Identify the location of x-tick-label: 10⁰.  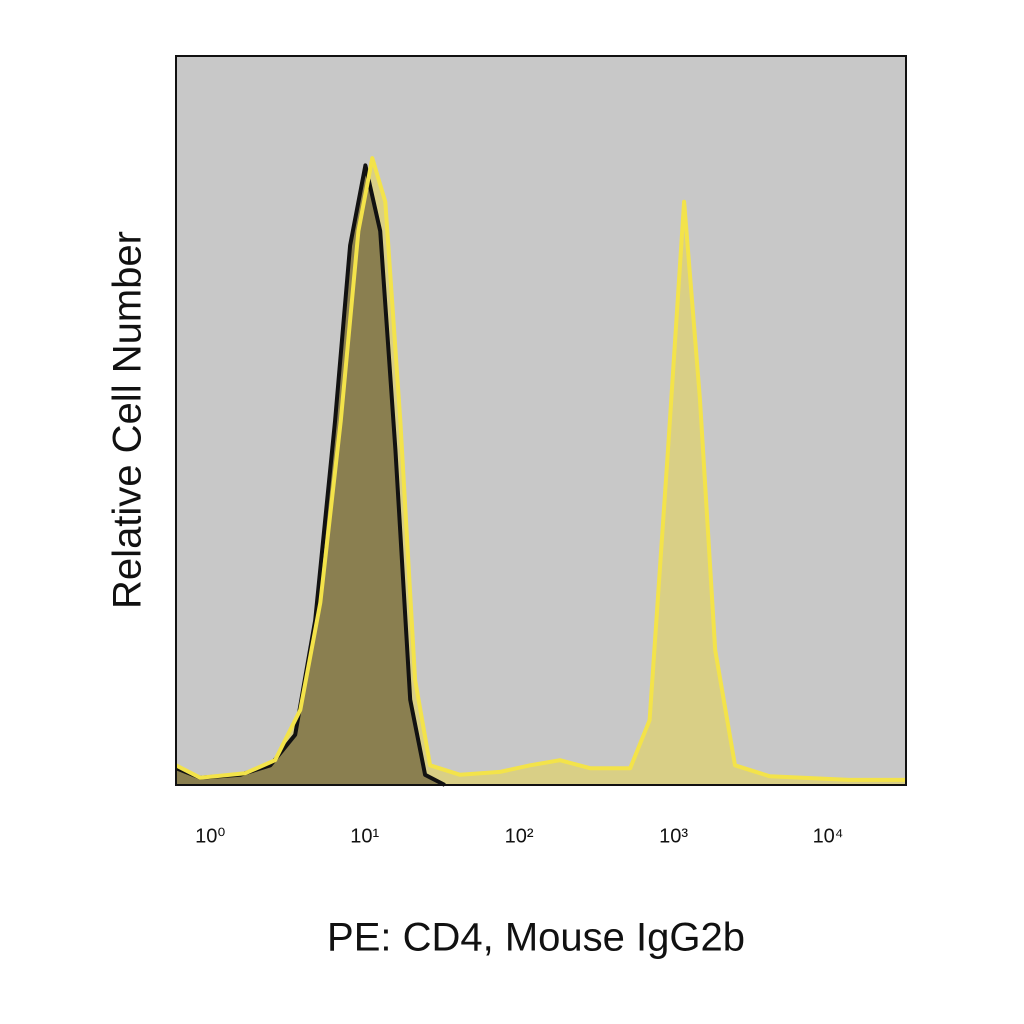
(210, 836).